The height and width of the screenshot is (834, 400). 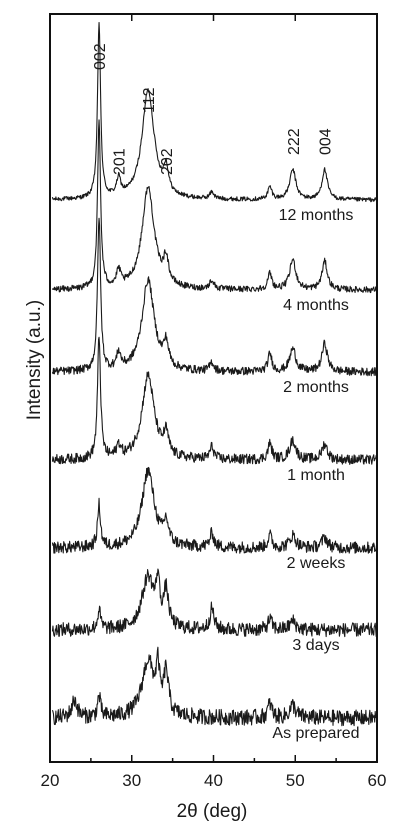 I want to click on peak-labels: 002 201 112 202 222 004, so click(x=213, y=109).